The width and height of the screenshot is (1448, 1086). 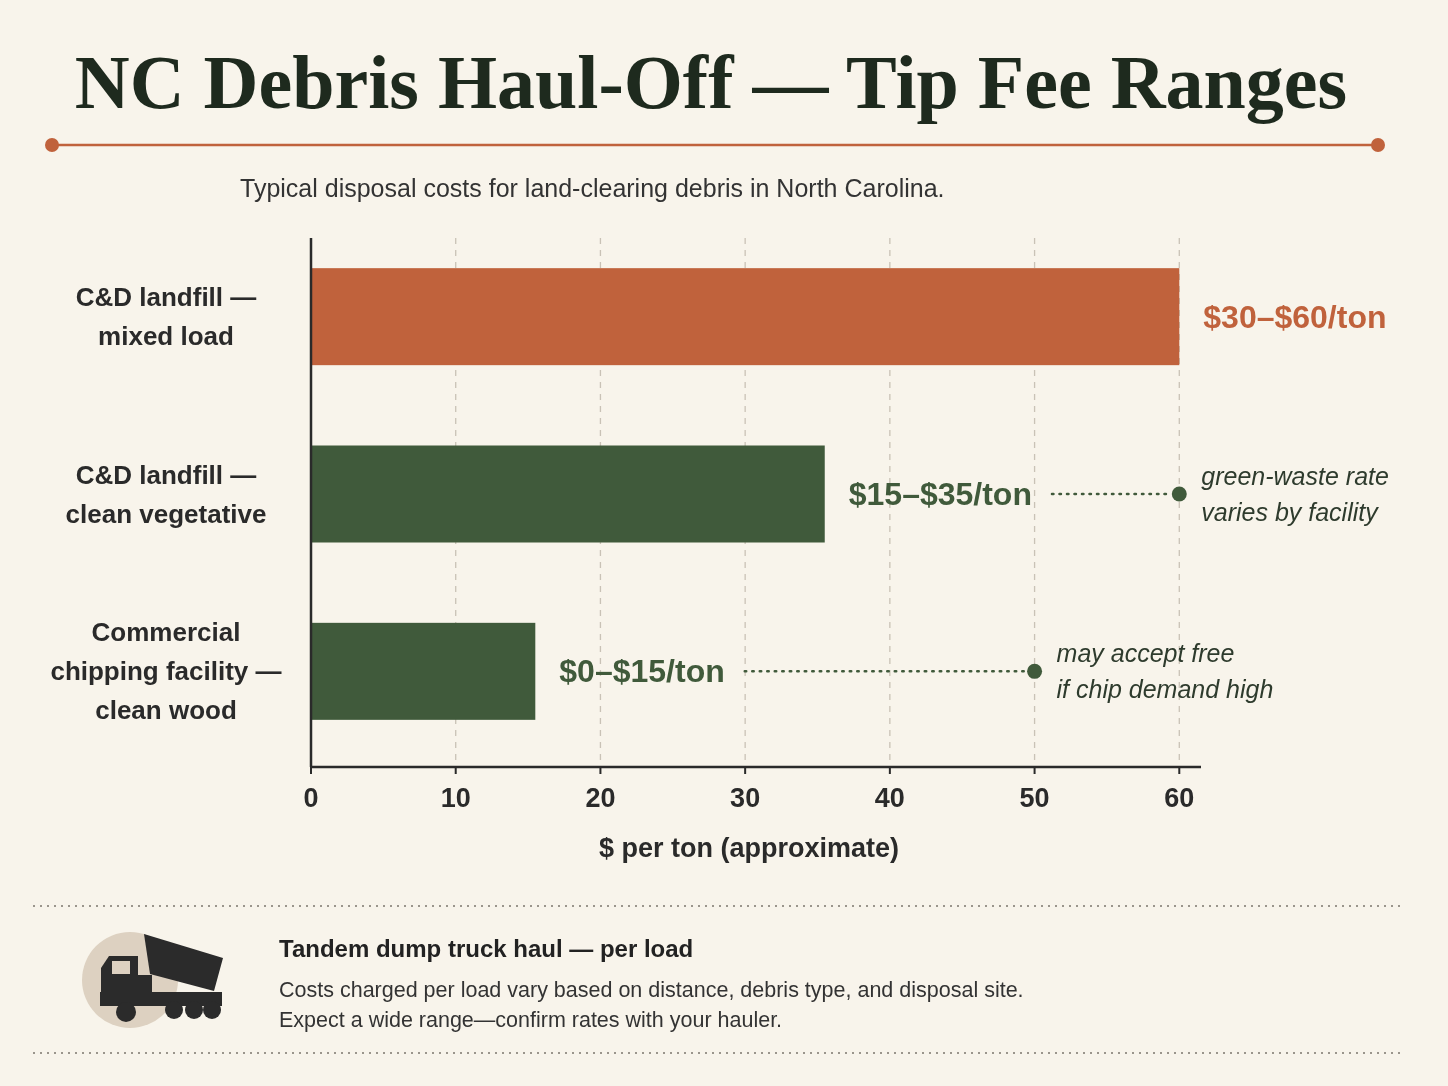 I want to click on y-tick-label: C&D landfill — clean vegetative, so click(x=166, y=494).